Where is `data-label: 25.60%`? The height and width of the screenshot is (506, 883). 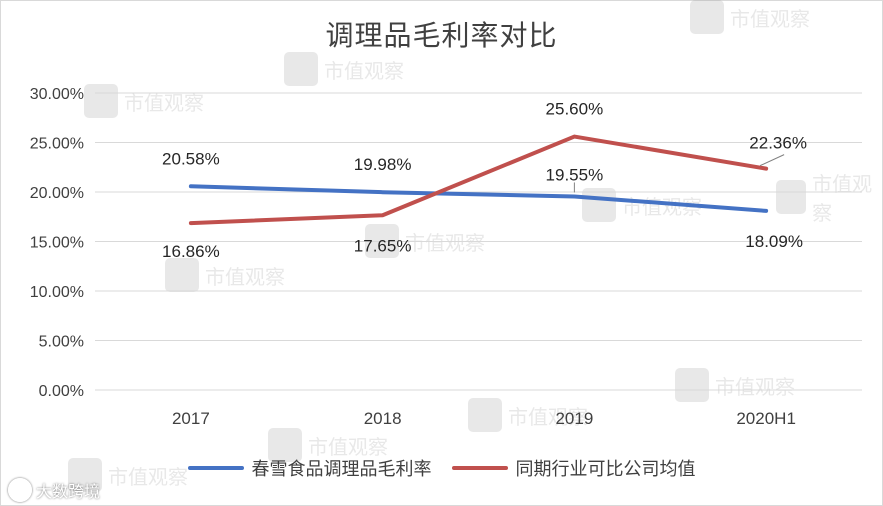 data-label: 25.60% is located at coordinates (575, 109).